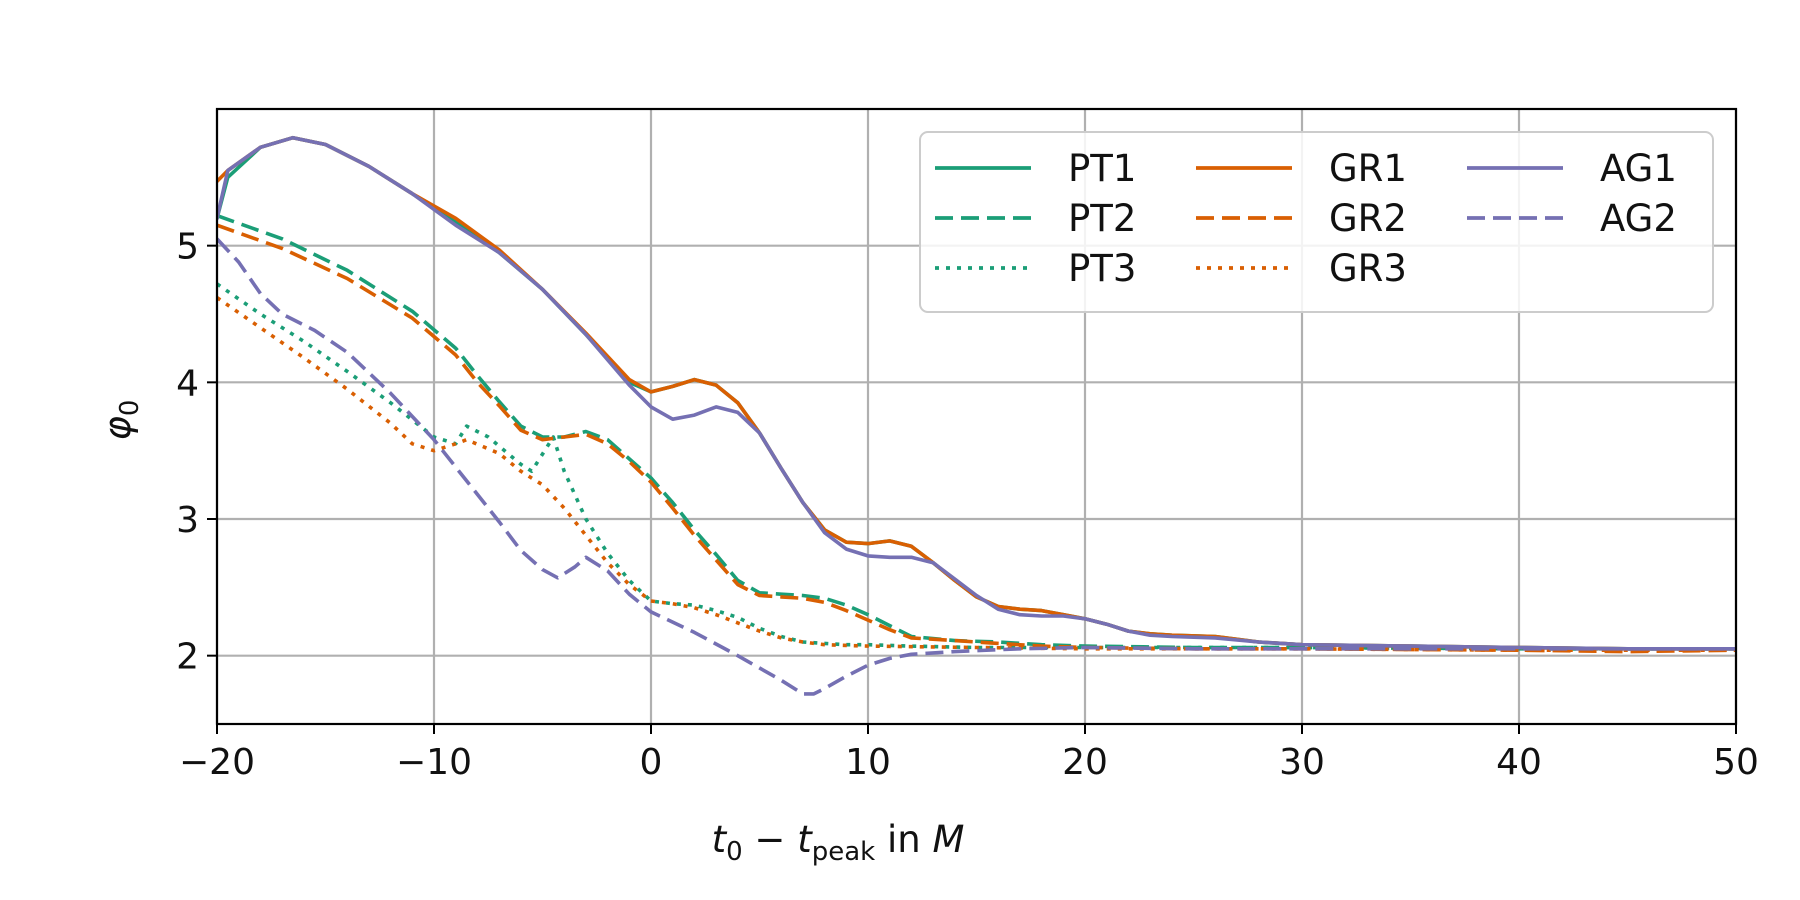  What do you see at coordinates (1368, 168) in the screenshot?
I see `legend-label-gr1: GR1` at bounding box center [1368, 168].